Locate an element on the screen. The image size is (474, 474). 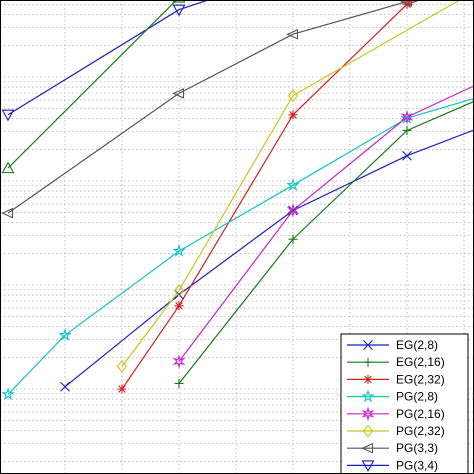
legend-entry: PG(2,8) is located at coordinates (392, 396).